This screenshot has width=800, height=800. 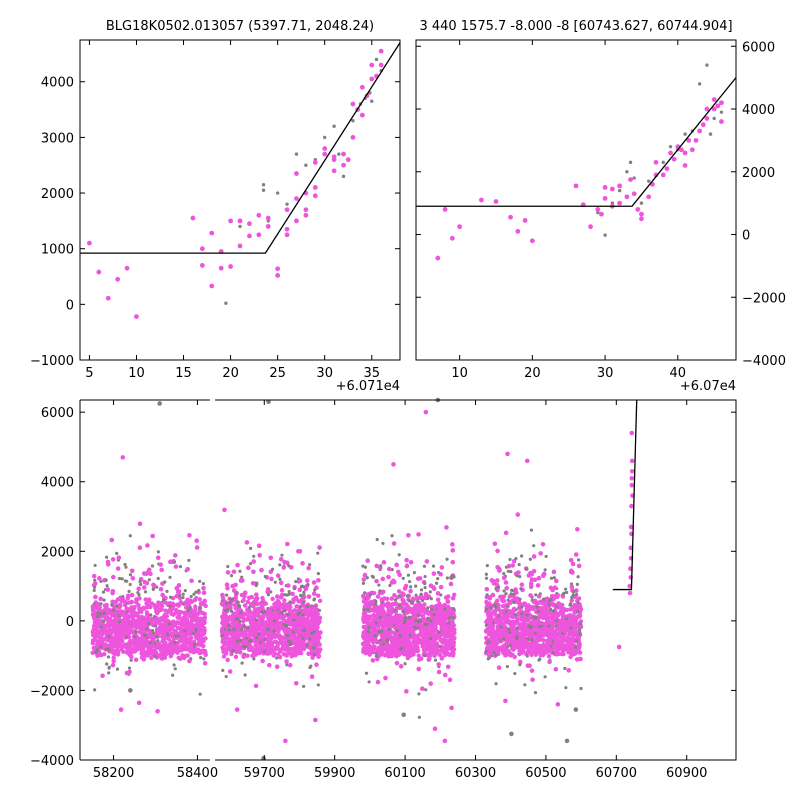 I want to click on x-offset-label: +6.071e4, so click(x=368, y=386).